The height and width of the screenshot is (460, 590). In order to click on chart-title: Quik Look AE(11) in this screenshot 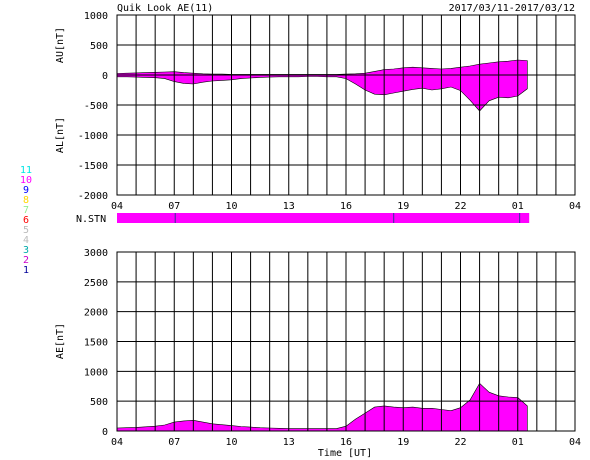, I will do `click(165, 8)`.